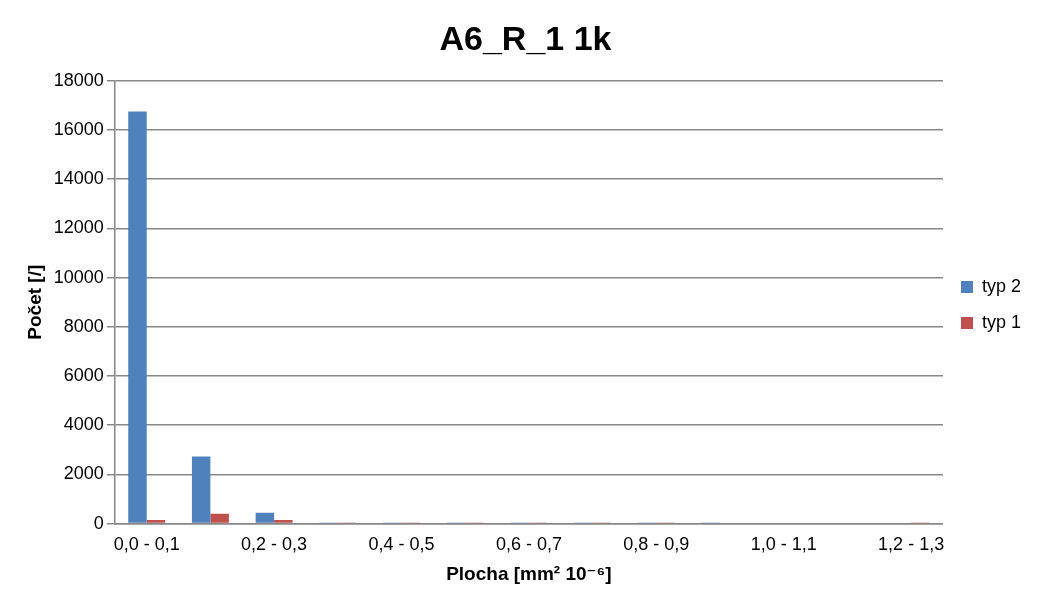 This screenshot has width=1061, height=610. What do you see at coordinates (83, 473) in the screenshot?
I see `y-tick-label: 2000` at bounding box center [83, 473].